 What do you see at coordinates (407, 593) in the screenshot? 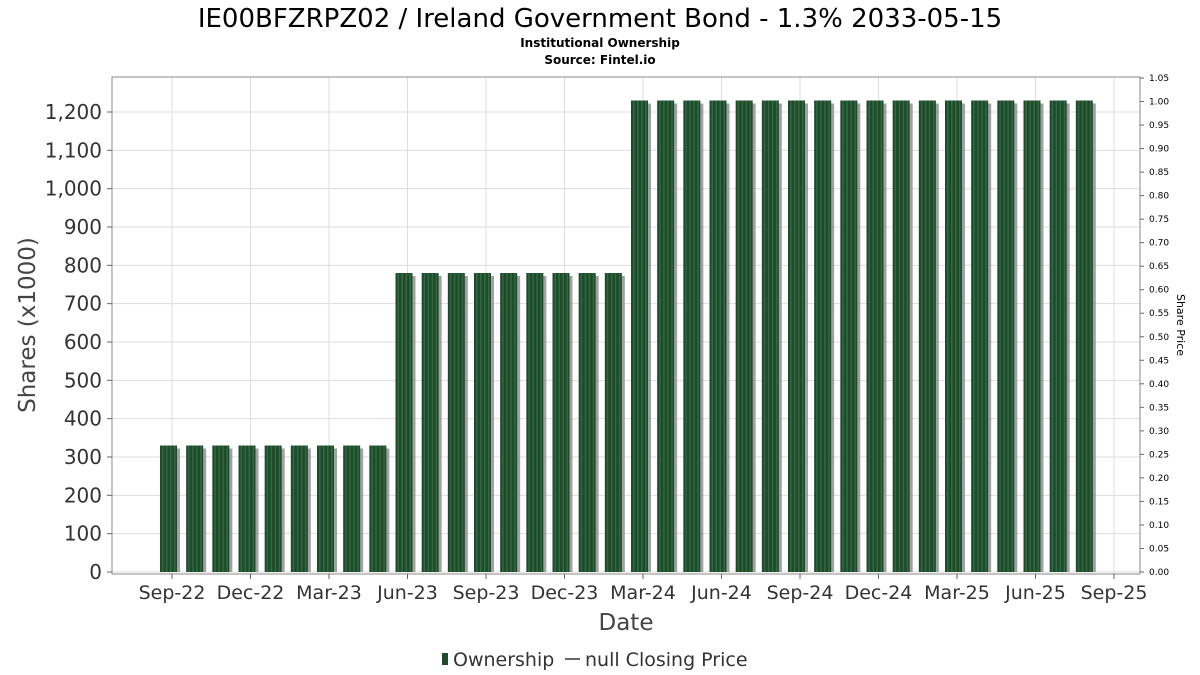
I see `x-tick-label: Jun-23` at bounding box center [407, 593].